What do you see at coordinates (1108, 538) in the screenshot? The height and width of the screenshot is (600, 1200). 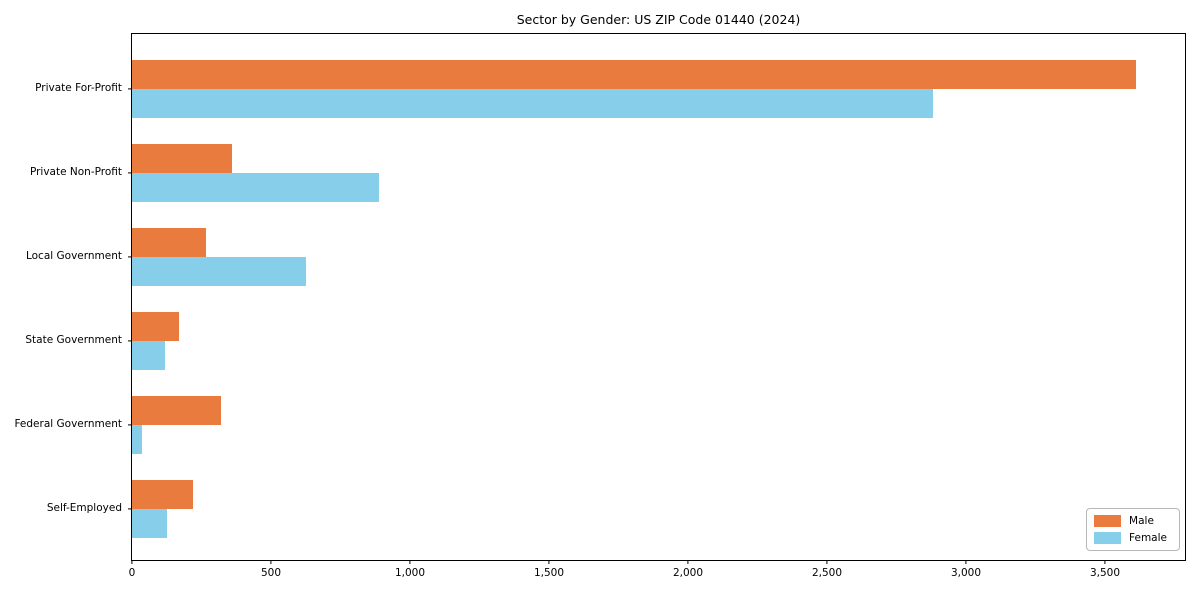 I see `legend-swatch-female` at bounding box center [1108, 538].